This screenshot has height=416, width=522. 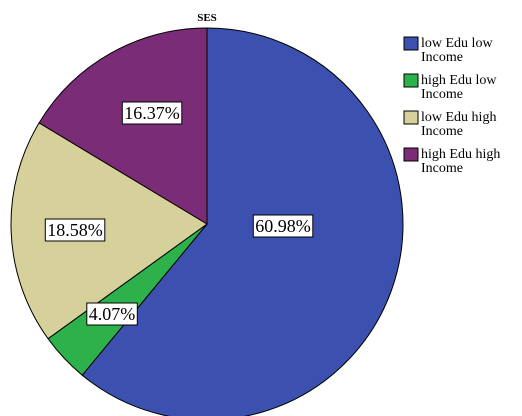 I want to click on slice-label-text: 4.07%, so click(x=112, y=314).